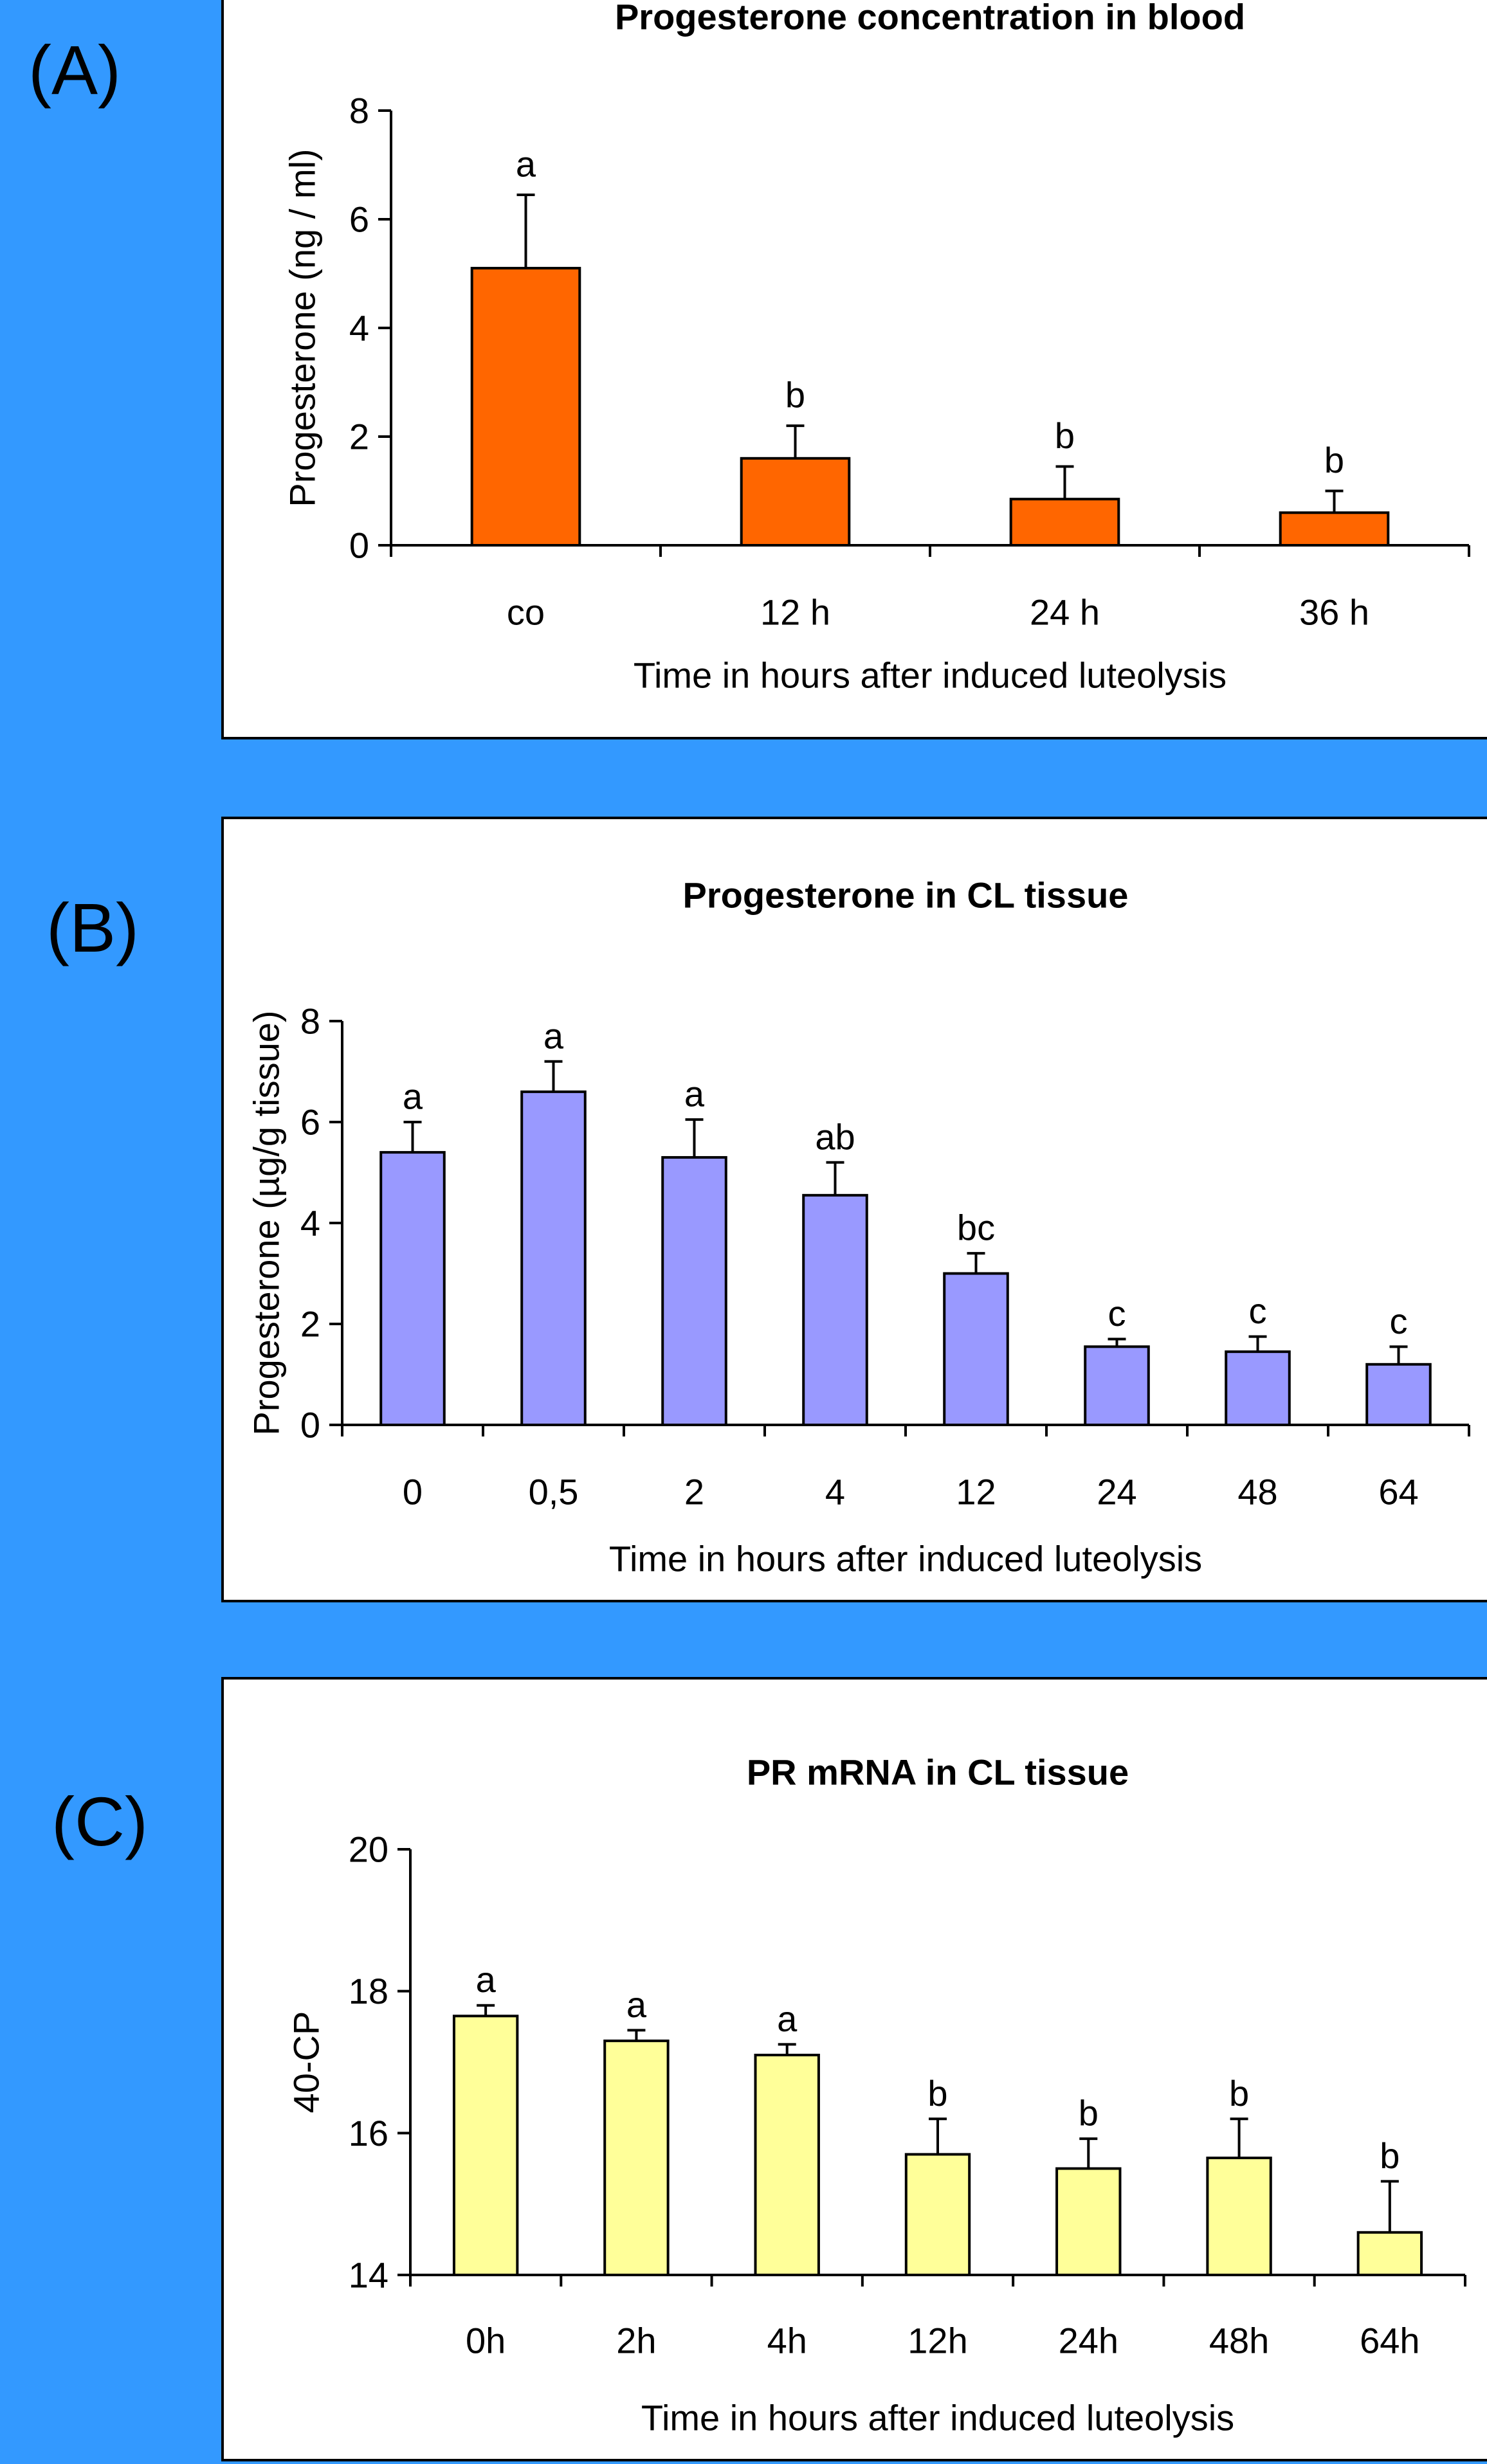 The height and width of the screenshot is (2464, 1487). Describe the element at coordinates (906, 895) in the screenshot. I see `chart-title: Progesterone in CL tissue` at that location.